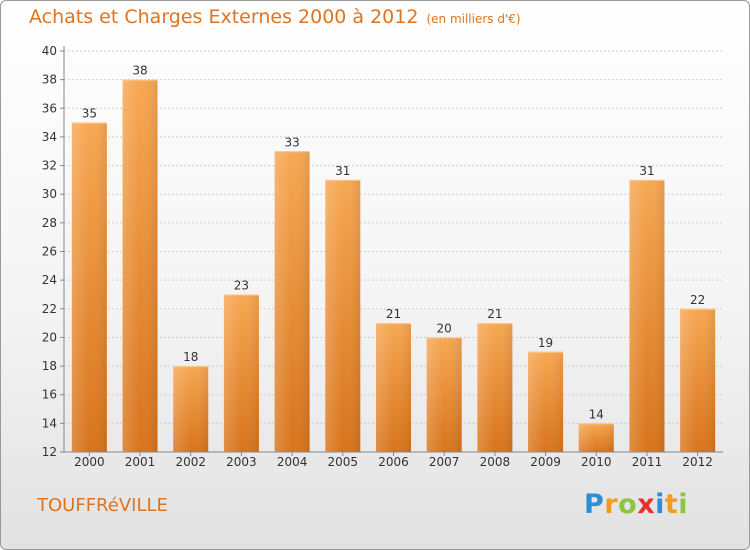  What do you see at coordinates (671, 504) in the screenshot?
I see `logo-letter: t` at bounding box center [671, 504].